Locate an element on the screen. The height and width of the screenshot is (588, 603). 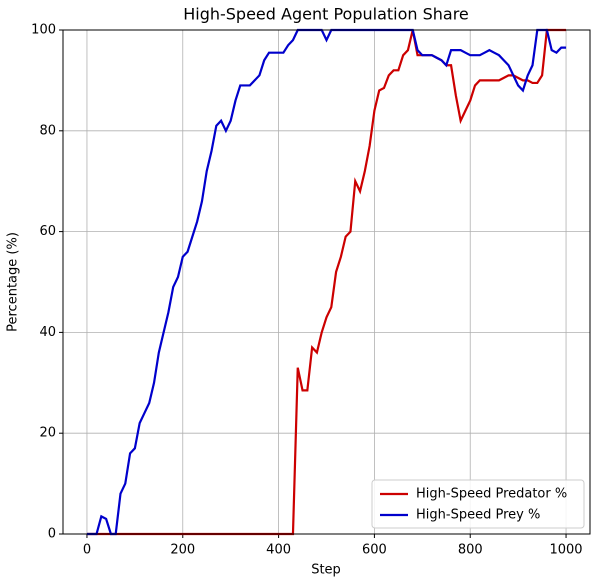
legend-label: High-Speed Predator % is located at coordinates (491, 494).